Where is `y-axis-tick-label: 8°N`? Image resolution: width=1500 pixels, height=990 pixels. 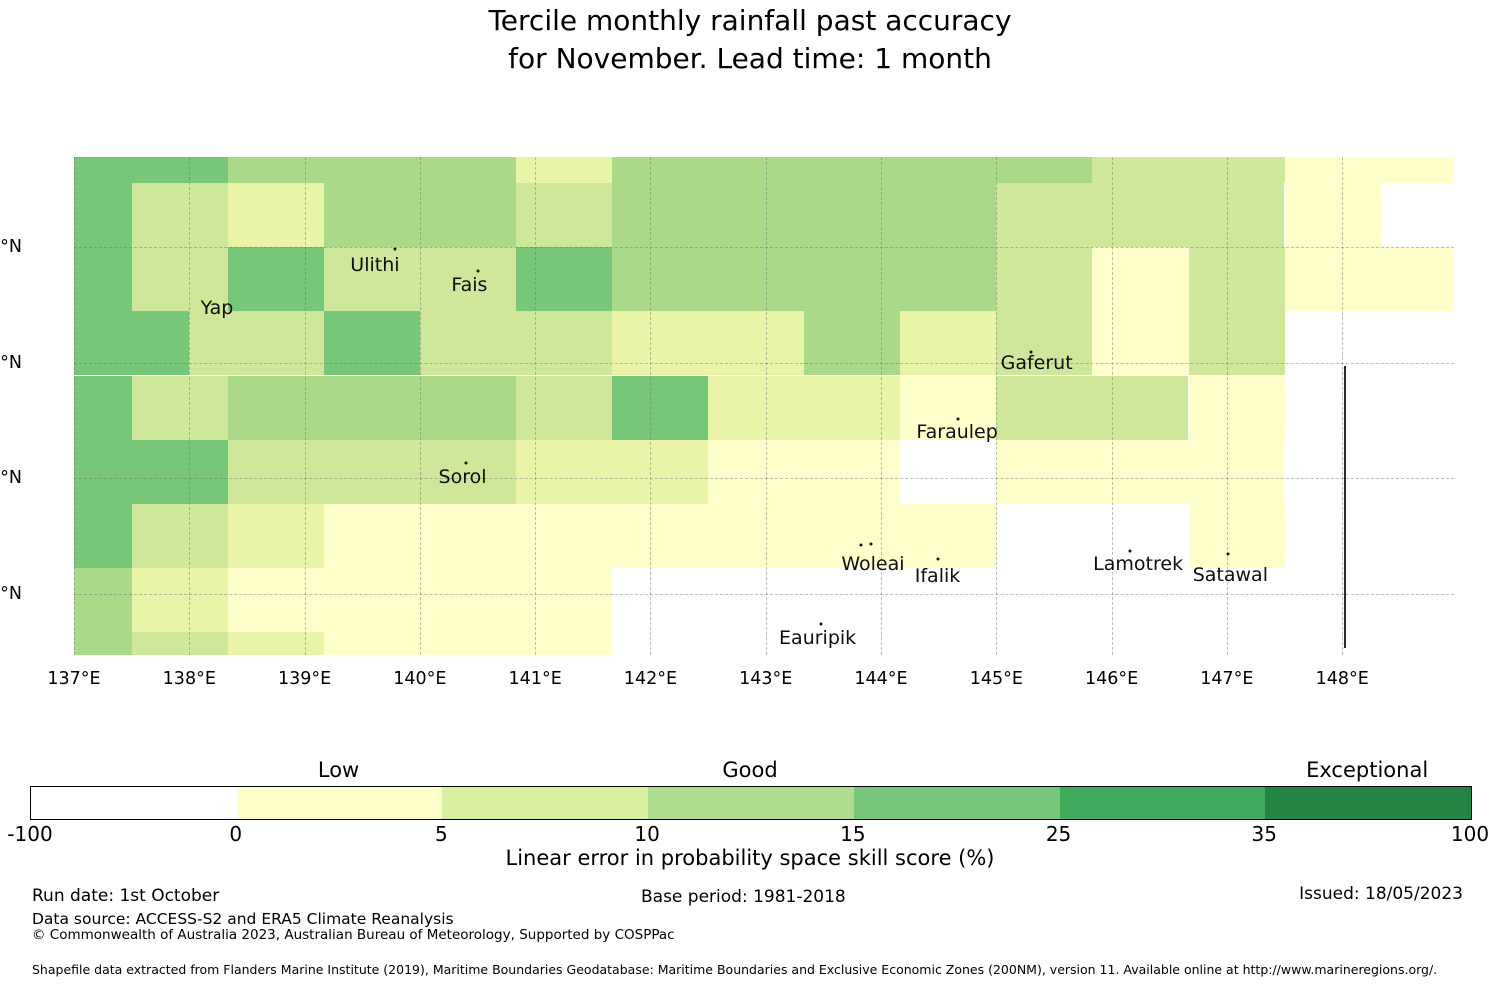
y-axis-tick-label: 8°N is located at coordinates (11, 478).